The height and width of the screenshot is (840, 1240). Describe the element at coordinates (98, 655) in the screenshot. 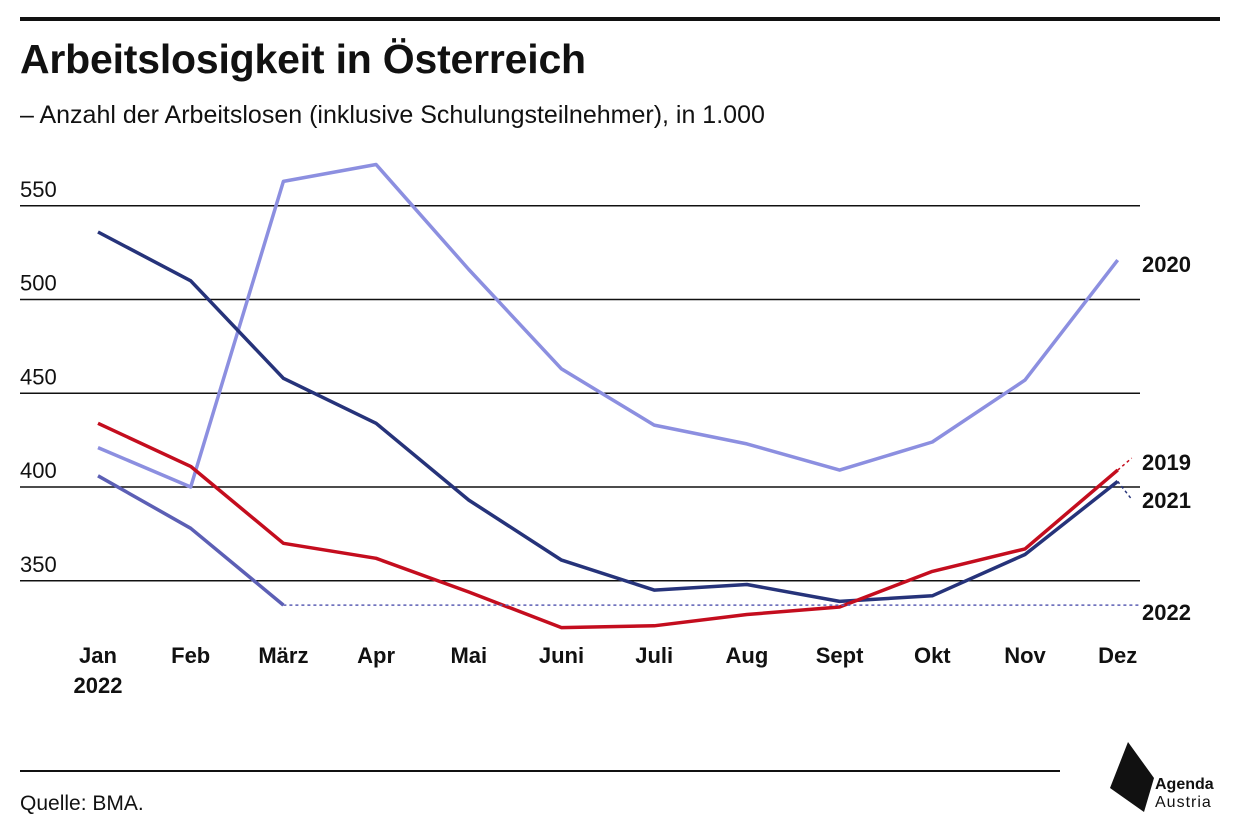

I see `x-tick-label: Jan` at that location.